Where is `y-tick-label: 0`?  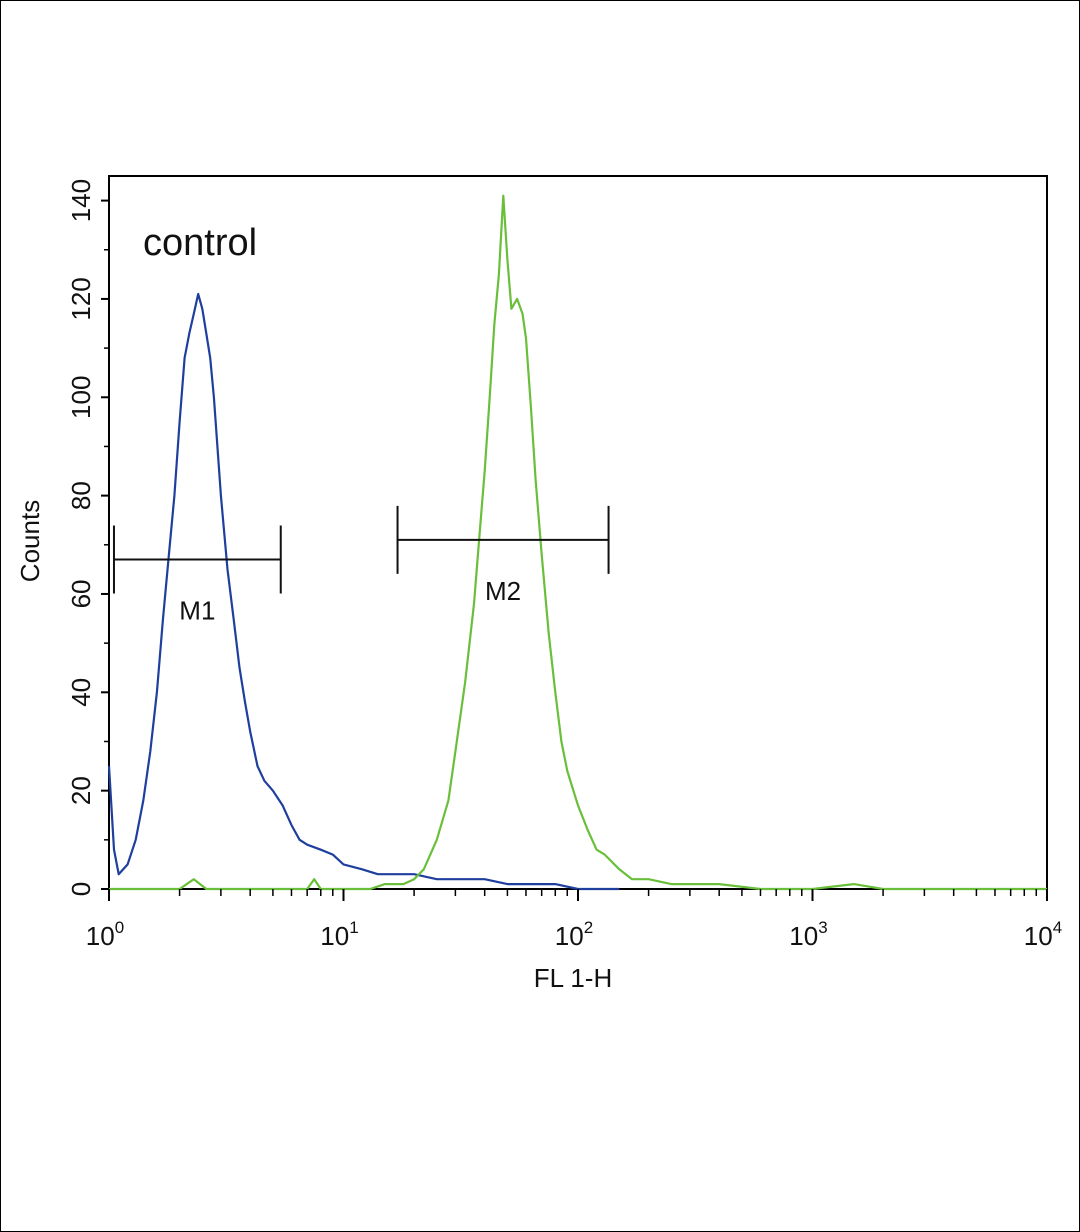 y-tick-label: 0 is located at coordinates (81, 889).